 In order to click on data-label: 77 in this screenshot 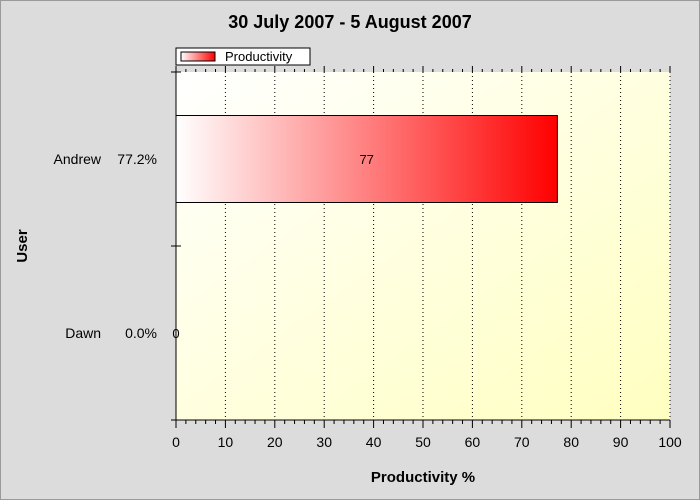, I will do `click(366, 159)`.